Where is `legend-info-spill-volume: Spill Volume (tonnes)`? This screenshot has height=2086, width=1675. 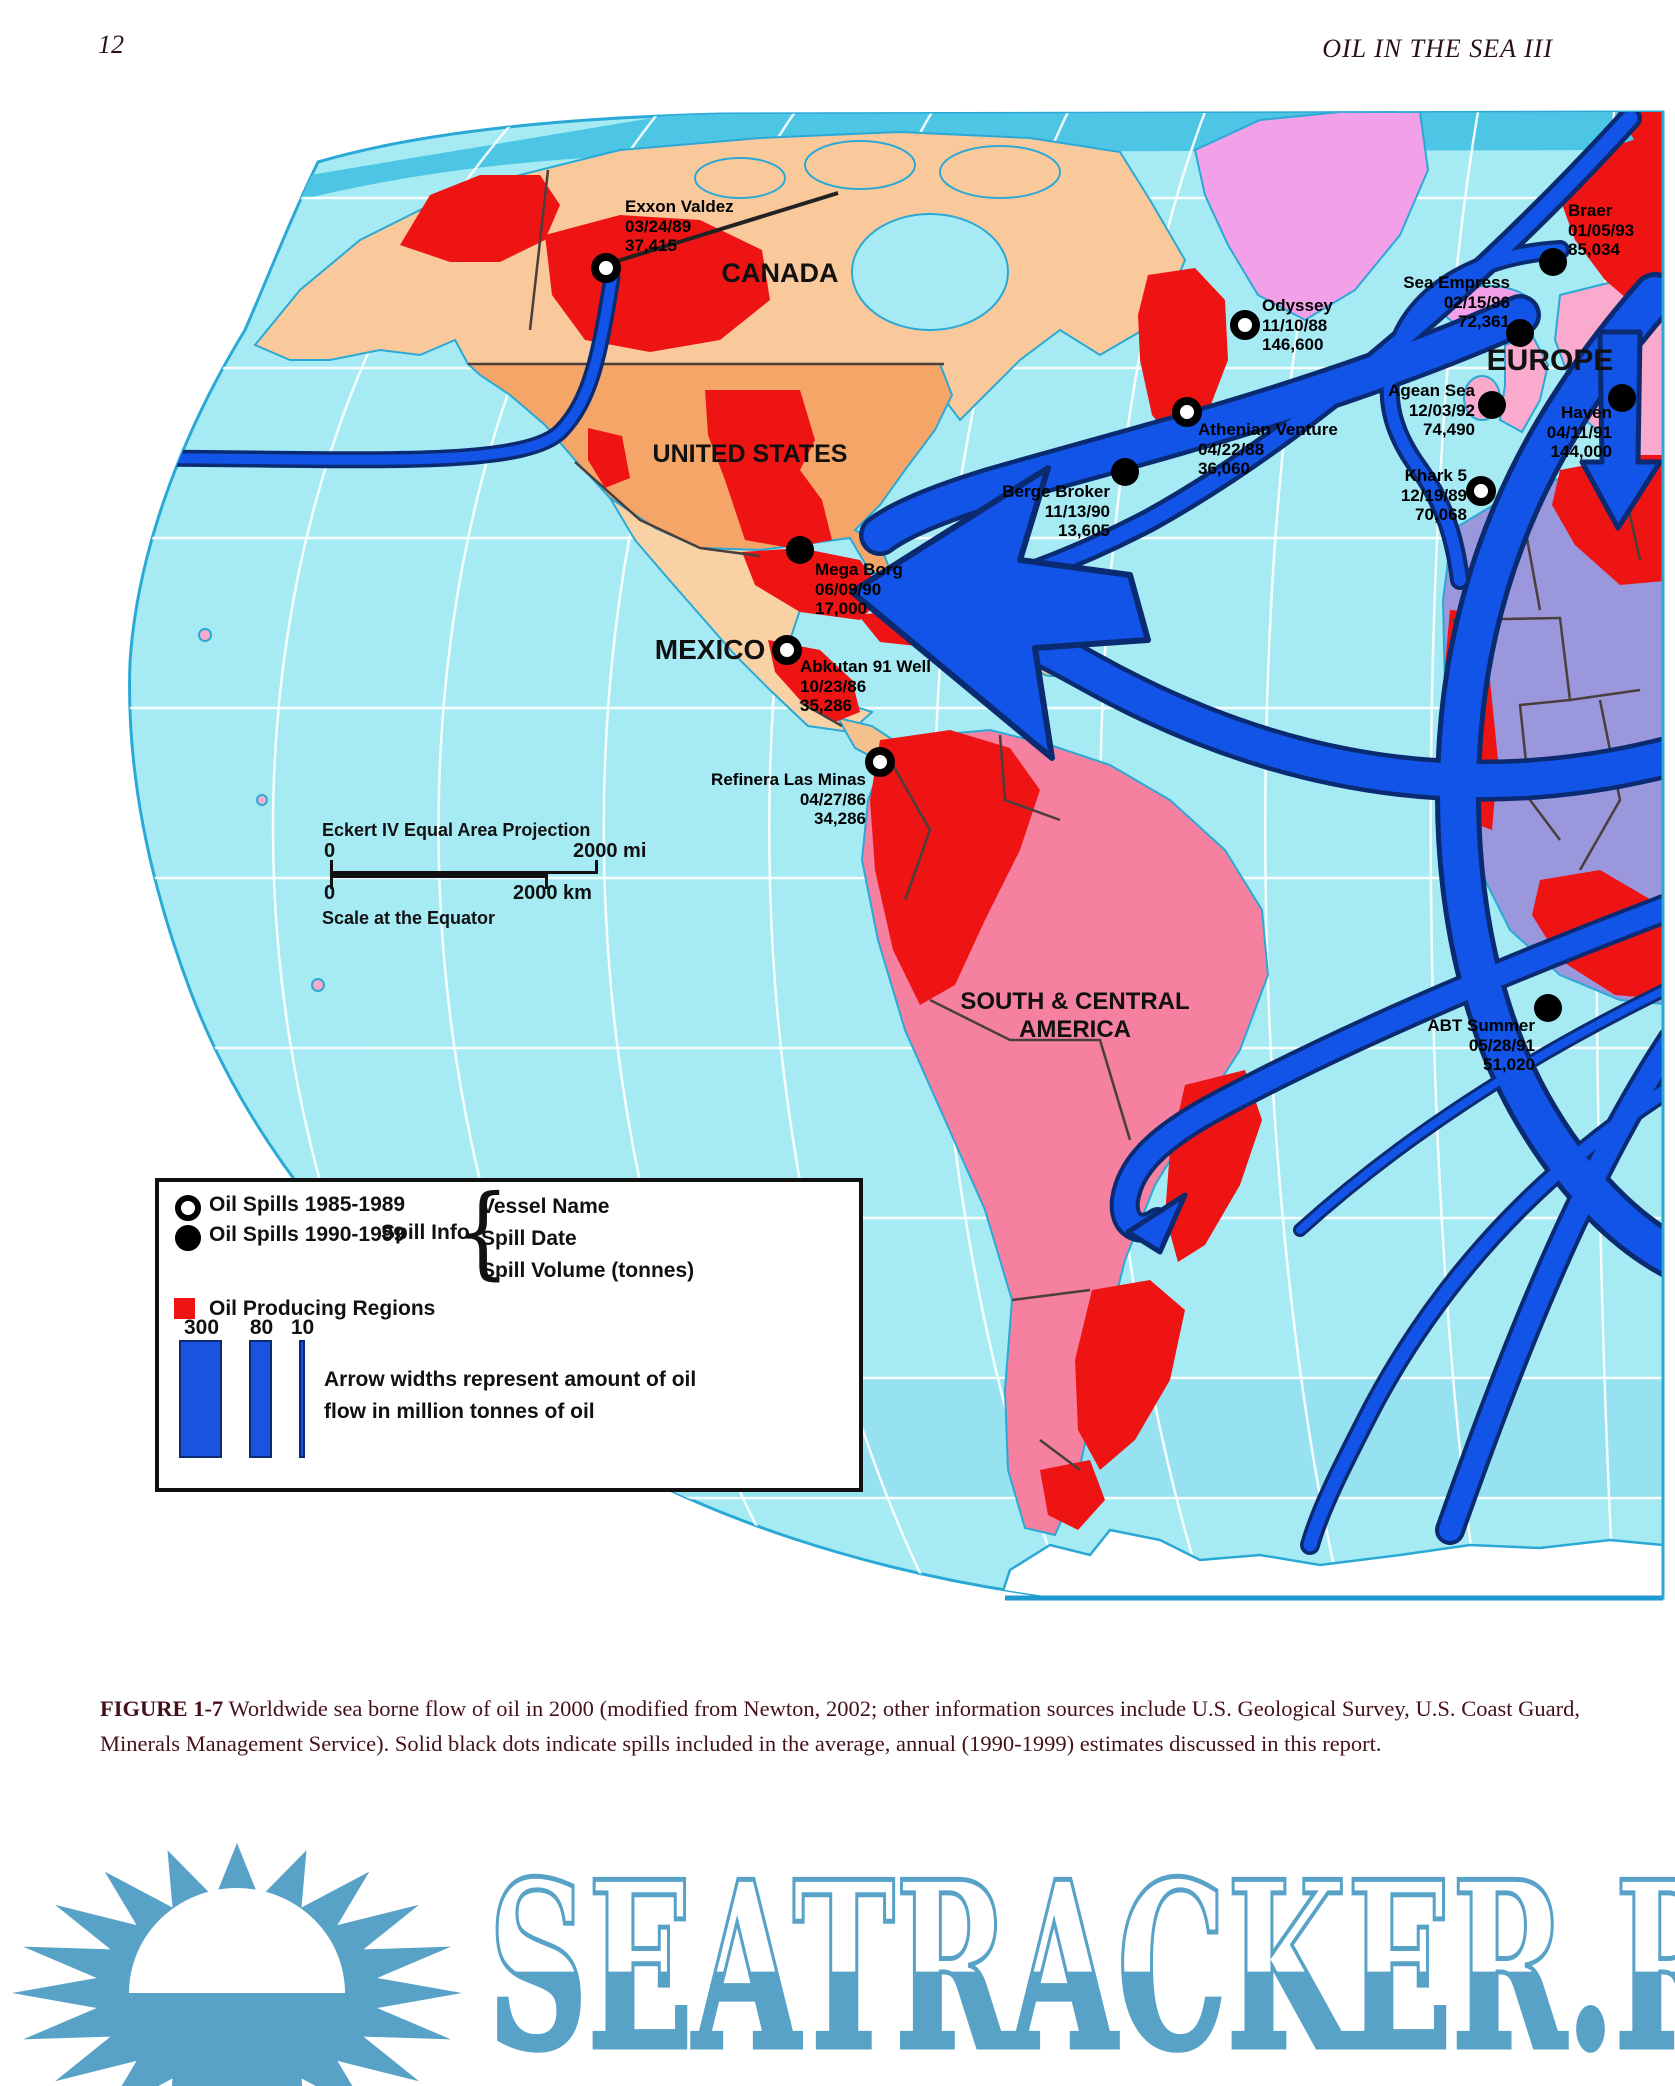 legend-info-spill-volume: Spill Volume (tonnes) is located at coordinates (588, 1270).